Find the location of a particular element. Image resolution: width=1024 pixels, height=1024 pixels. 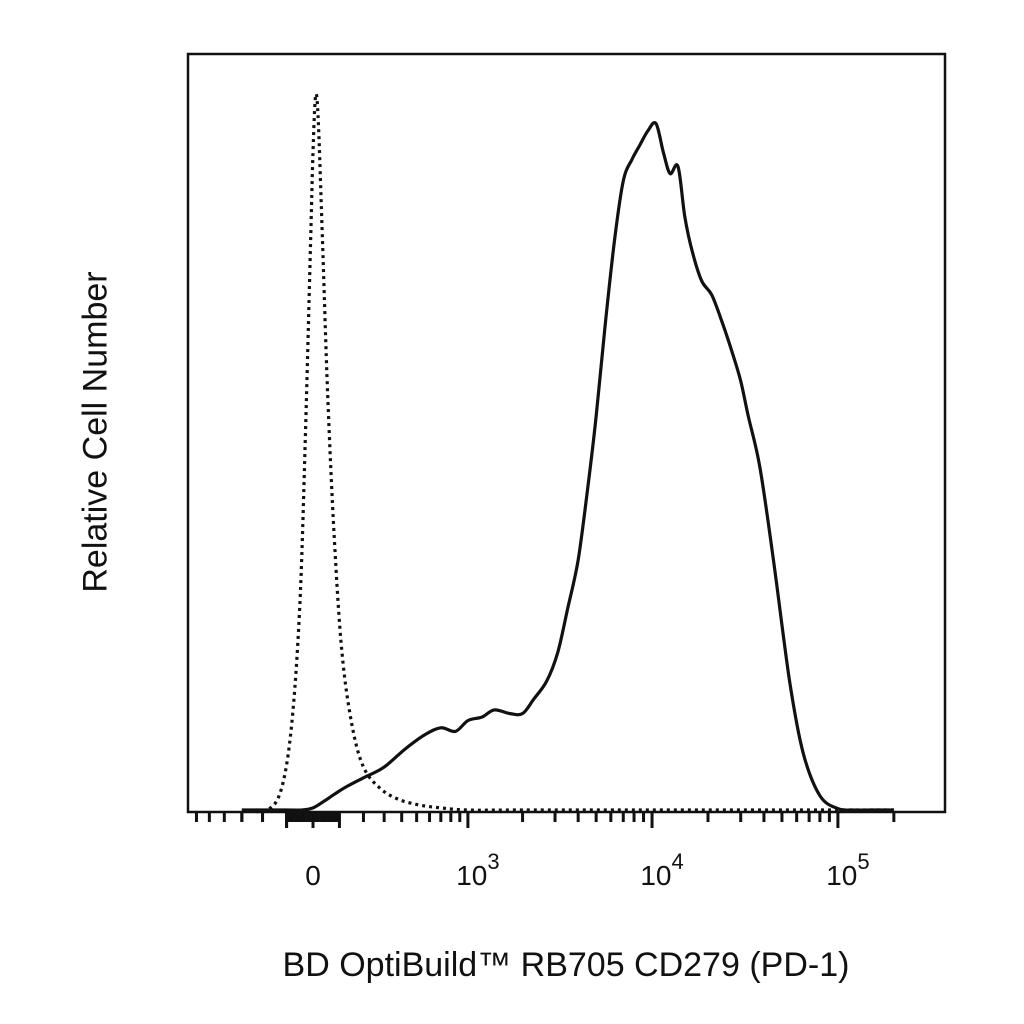

x-tick-label: 0 is located at coordinates (313, 875).